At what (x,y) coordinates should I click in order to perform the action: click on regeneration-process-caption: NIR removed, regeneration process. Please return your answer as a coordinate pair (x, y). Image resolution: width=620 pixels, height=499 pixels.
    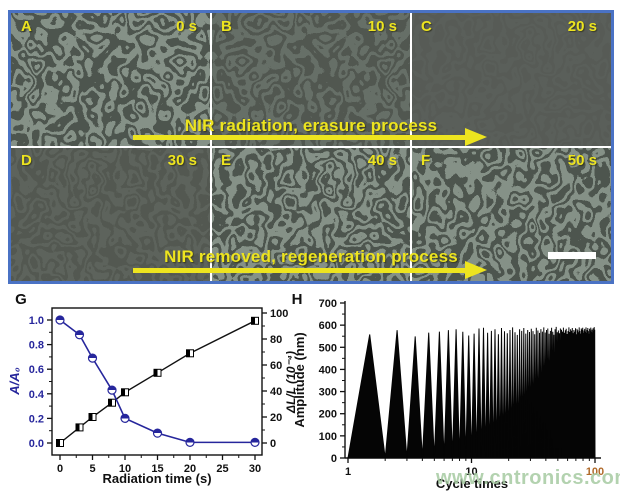
    Looking at the image, I should click on (311, 256).